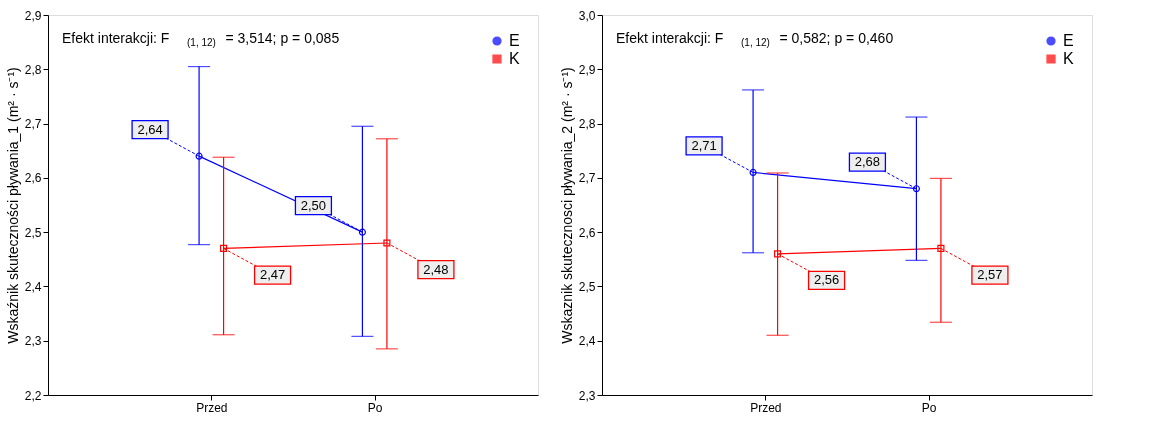 The height and width of the screenshot is (442, 1173). What do you see at coordinates (201, 39) in the screenshot?
I see `text: Efekt interakcji: F(1, 12) = 3,514; p = 0,085` at bounding box center [201, 39].